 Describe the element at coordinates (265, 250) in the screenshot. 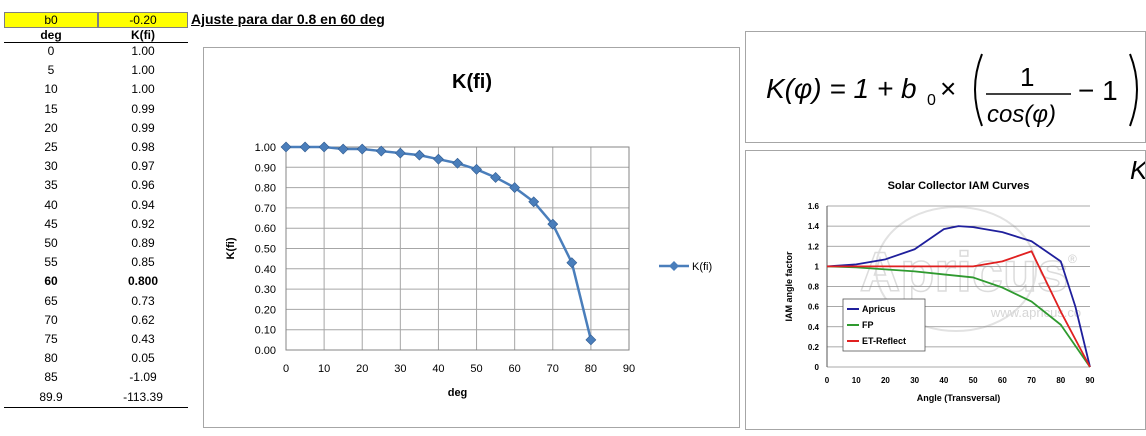

I see `y-tick-label: 0.50` at that location.